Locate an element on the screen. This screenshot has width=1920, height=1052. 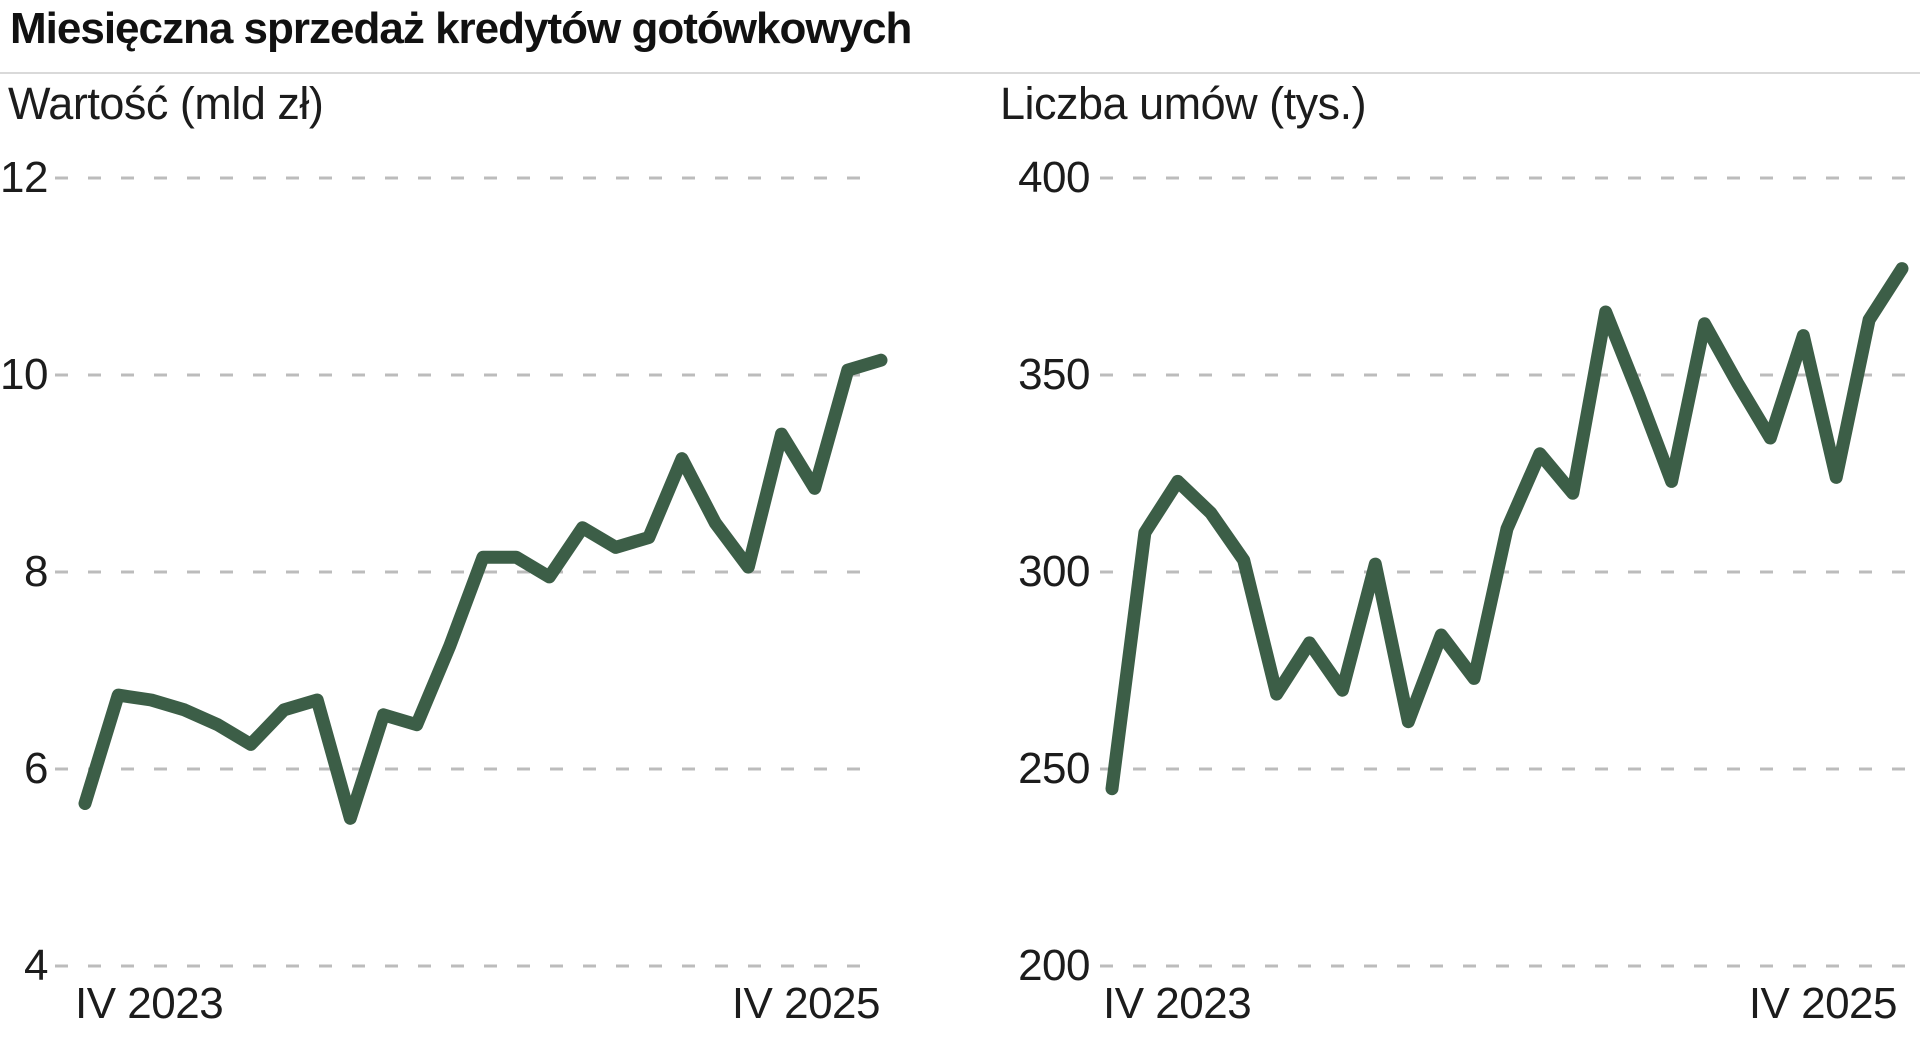
y-tick-label: 350 is located at coordinates (1054, 374).